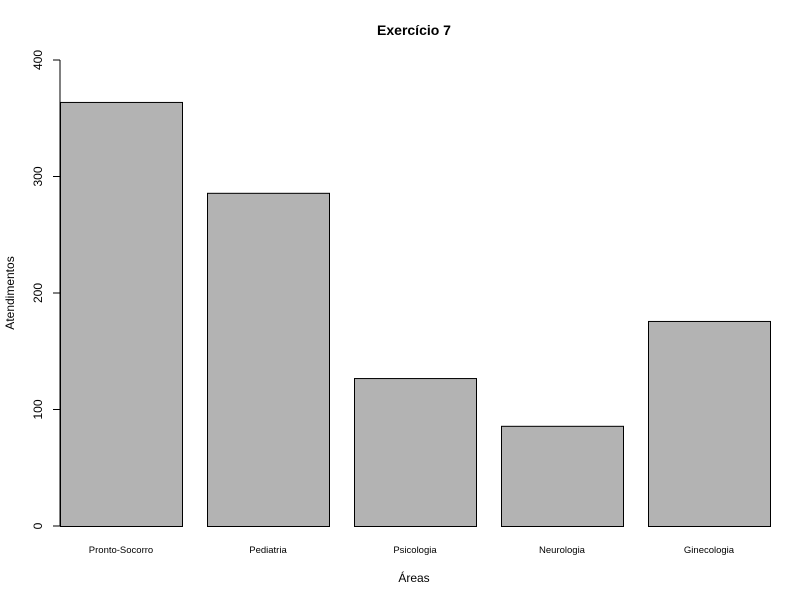 The image size is (800, 600). Describe the element at coordinates (415, 453) in the screenshot. I see `bar-psicologia` at that location.